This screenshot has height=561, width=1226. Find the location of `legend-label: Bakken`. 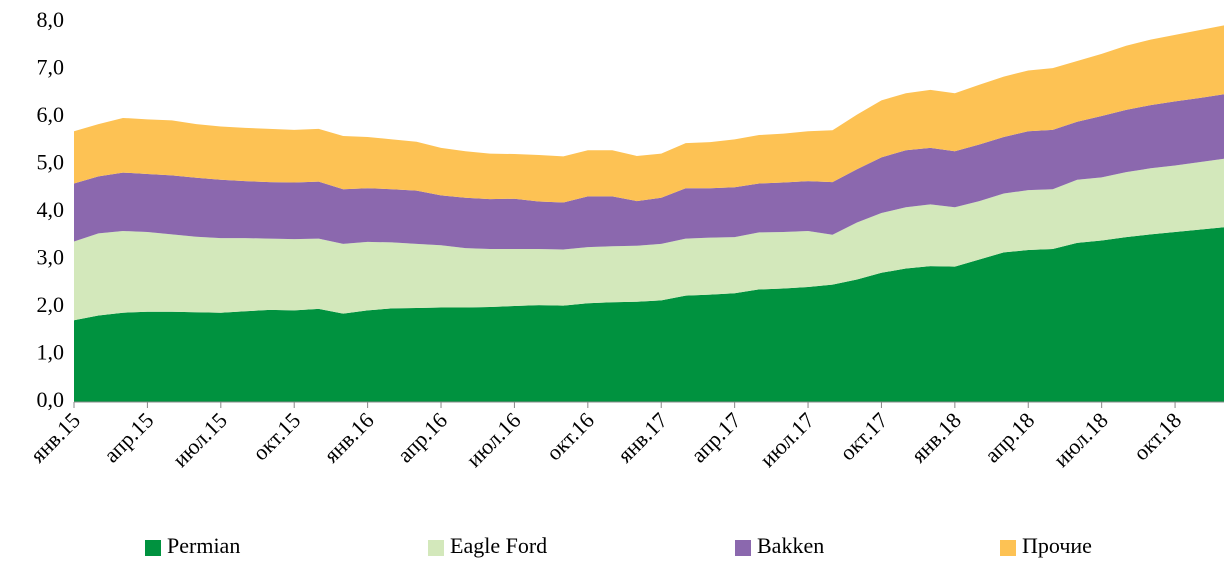

legend-label: Bakken is located at coordinates (790, 545).